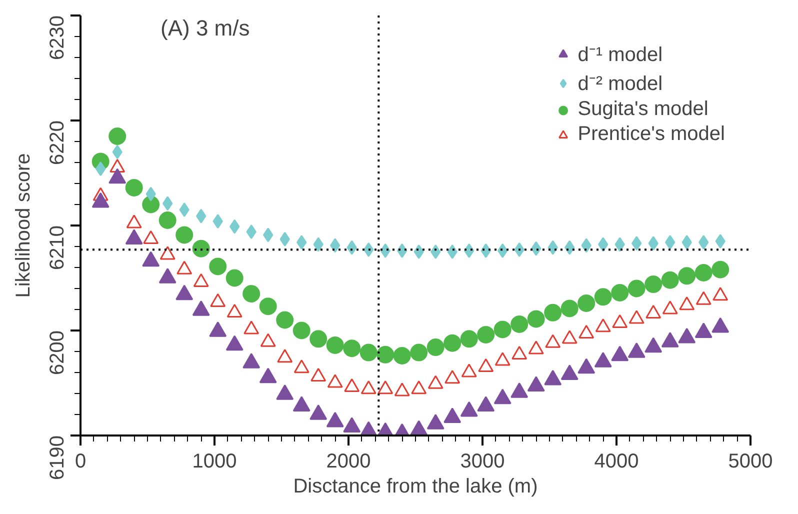  I want to click on annotation: (A) 3 m/s, so click(205, 28).